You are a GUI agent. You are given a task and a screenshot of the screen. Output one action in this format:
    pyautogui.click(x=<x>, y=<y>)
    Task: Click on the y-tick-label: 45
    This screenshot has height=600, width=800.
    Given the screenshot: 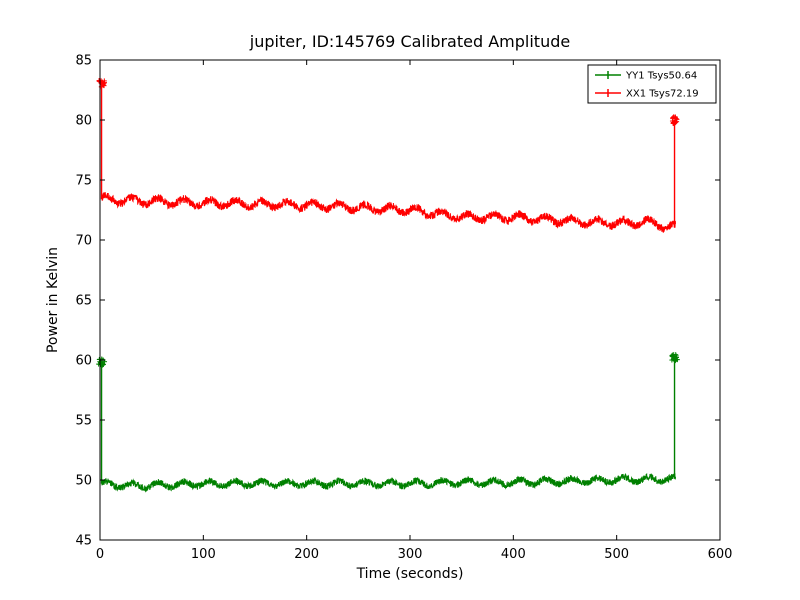 What is the action you would take?
    pyautogui.click(x=83, y=541)
    